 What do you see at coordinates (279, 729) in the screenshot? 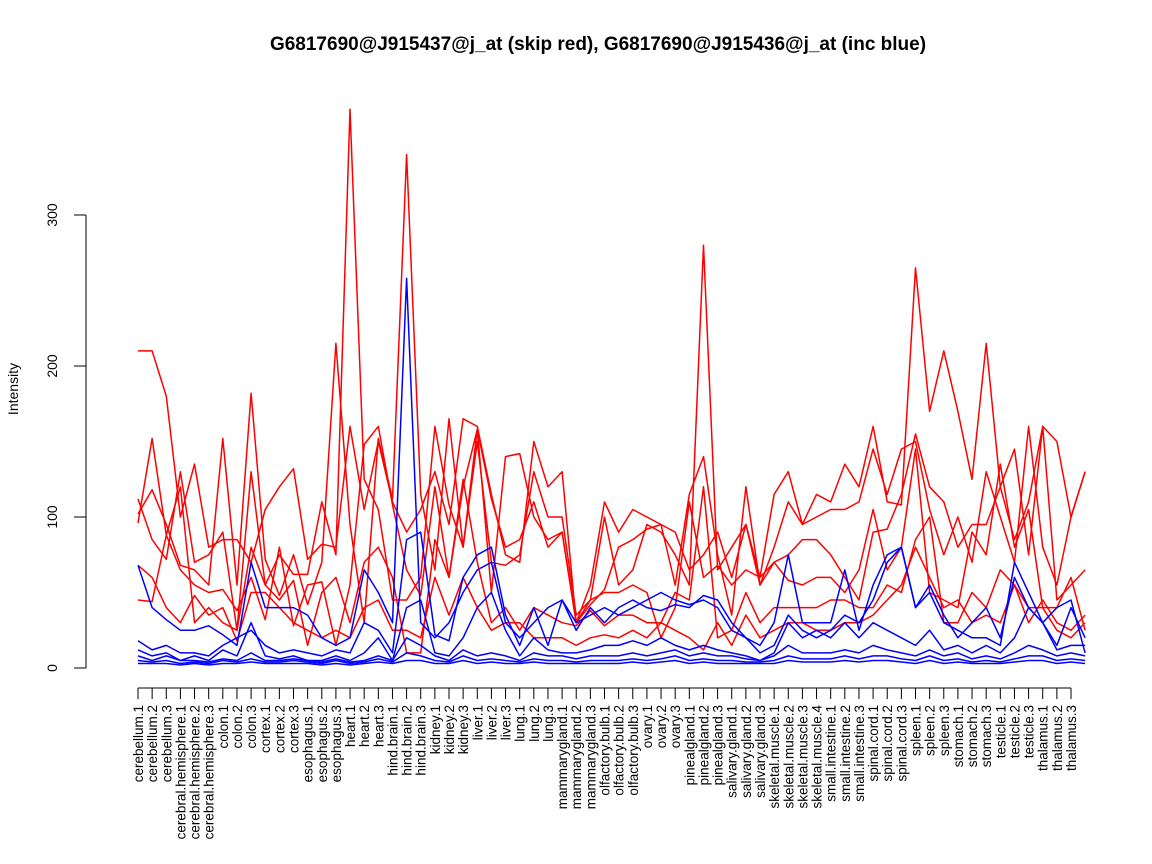
I see `x-tick-label: cortex.2` at bounding box center [279, 729].